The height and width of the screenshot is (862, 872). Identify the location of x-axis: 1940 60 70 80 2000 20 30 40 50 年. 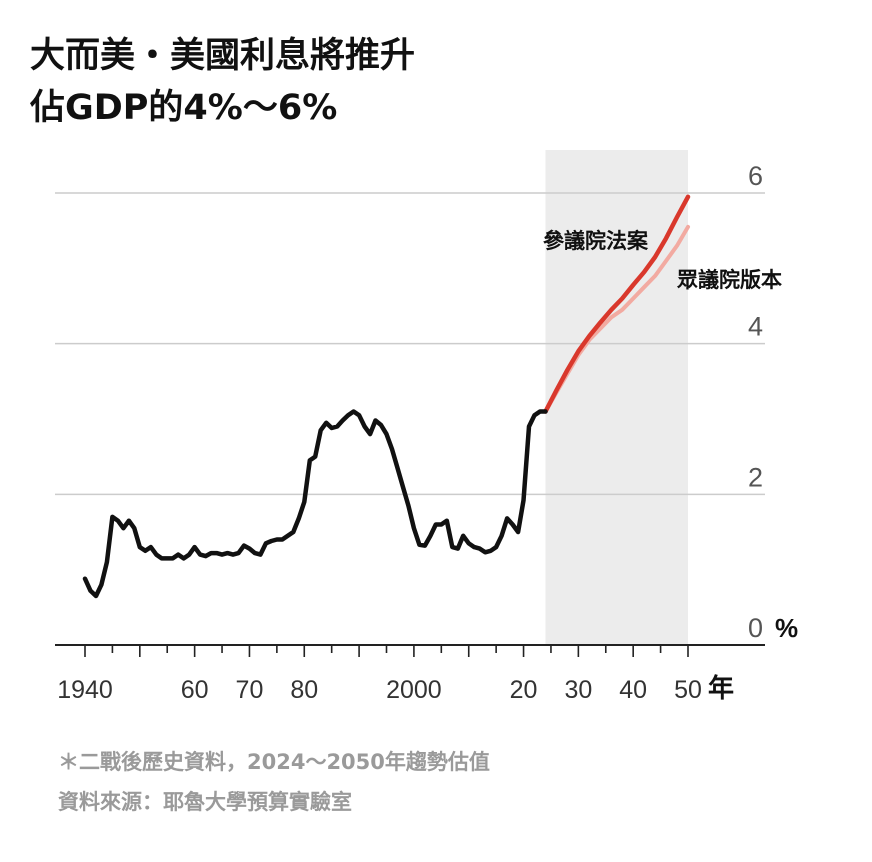
(395, 674).